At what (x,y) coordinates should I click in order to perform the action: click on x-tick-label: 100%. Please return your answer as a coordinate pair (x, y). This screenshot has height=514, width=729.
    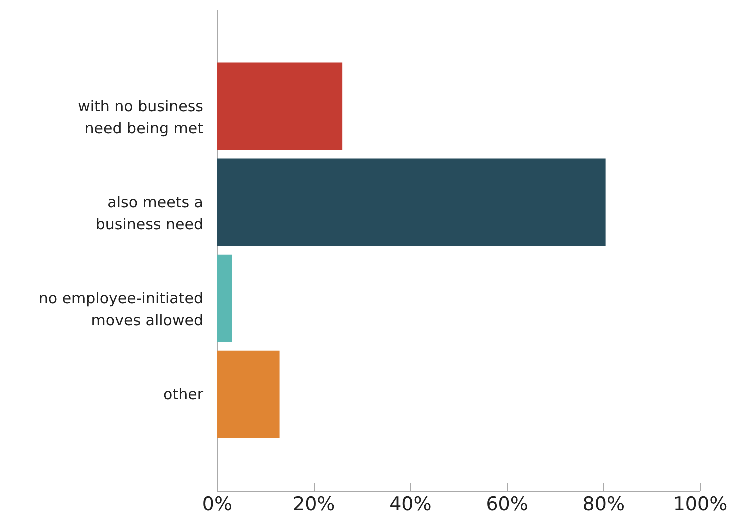
    Looking at the image, I should click on (700, 504).